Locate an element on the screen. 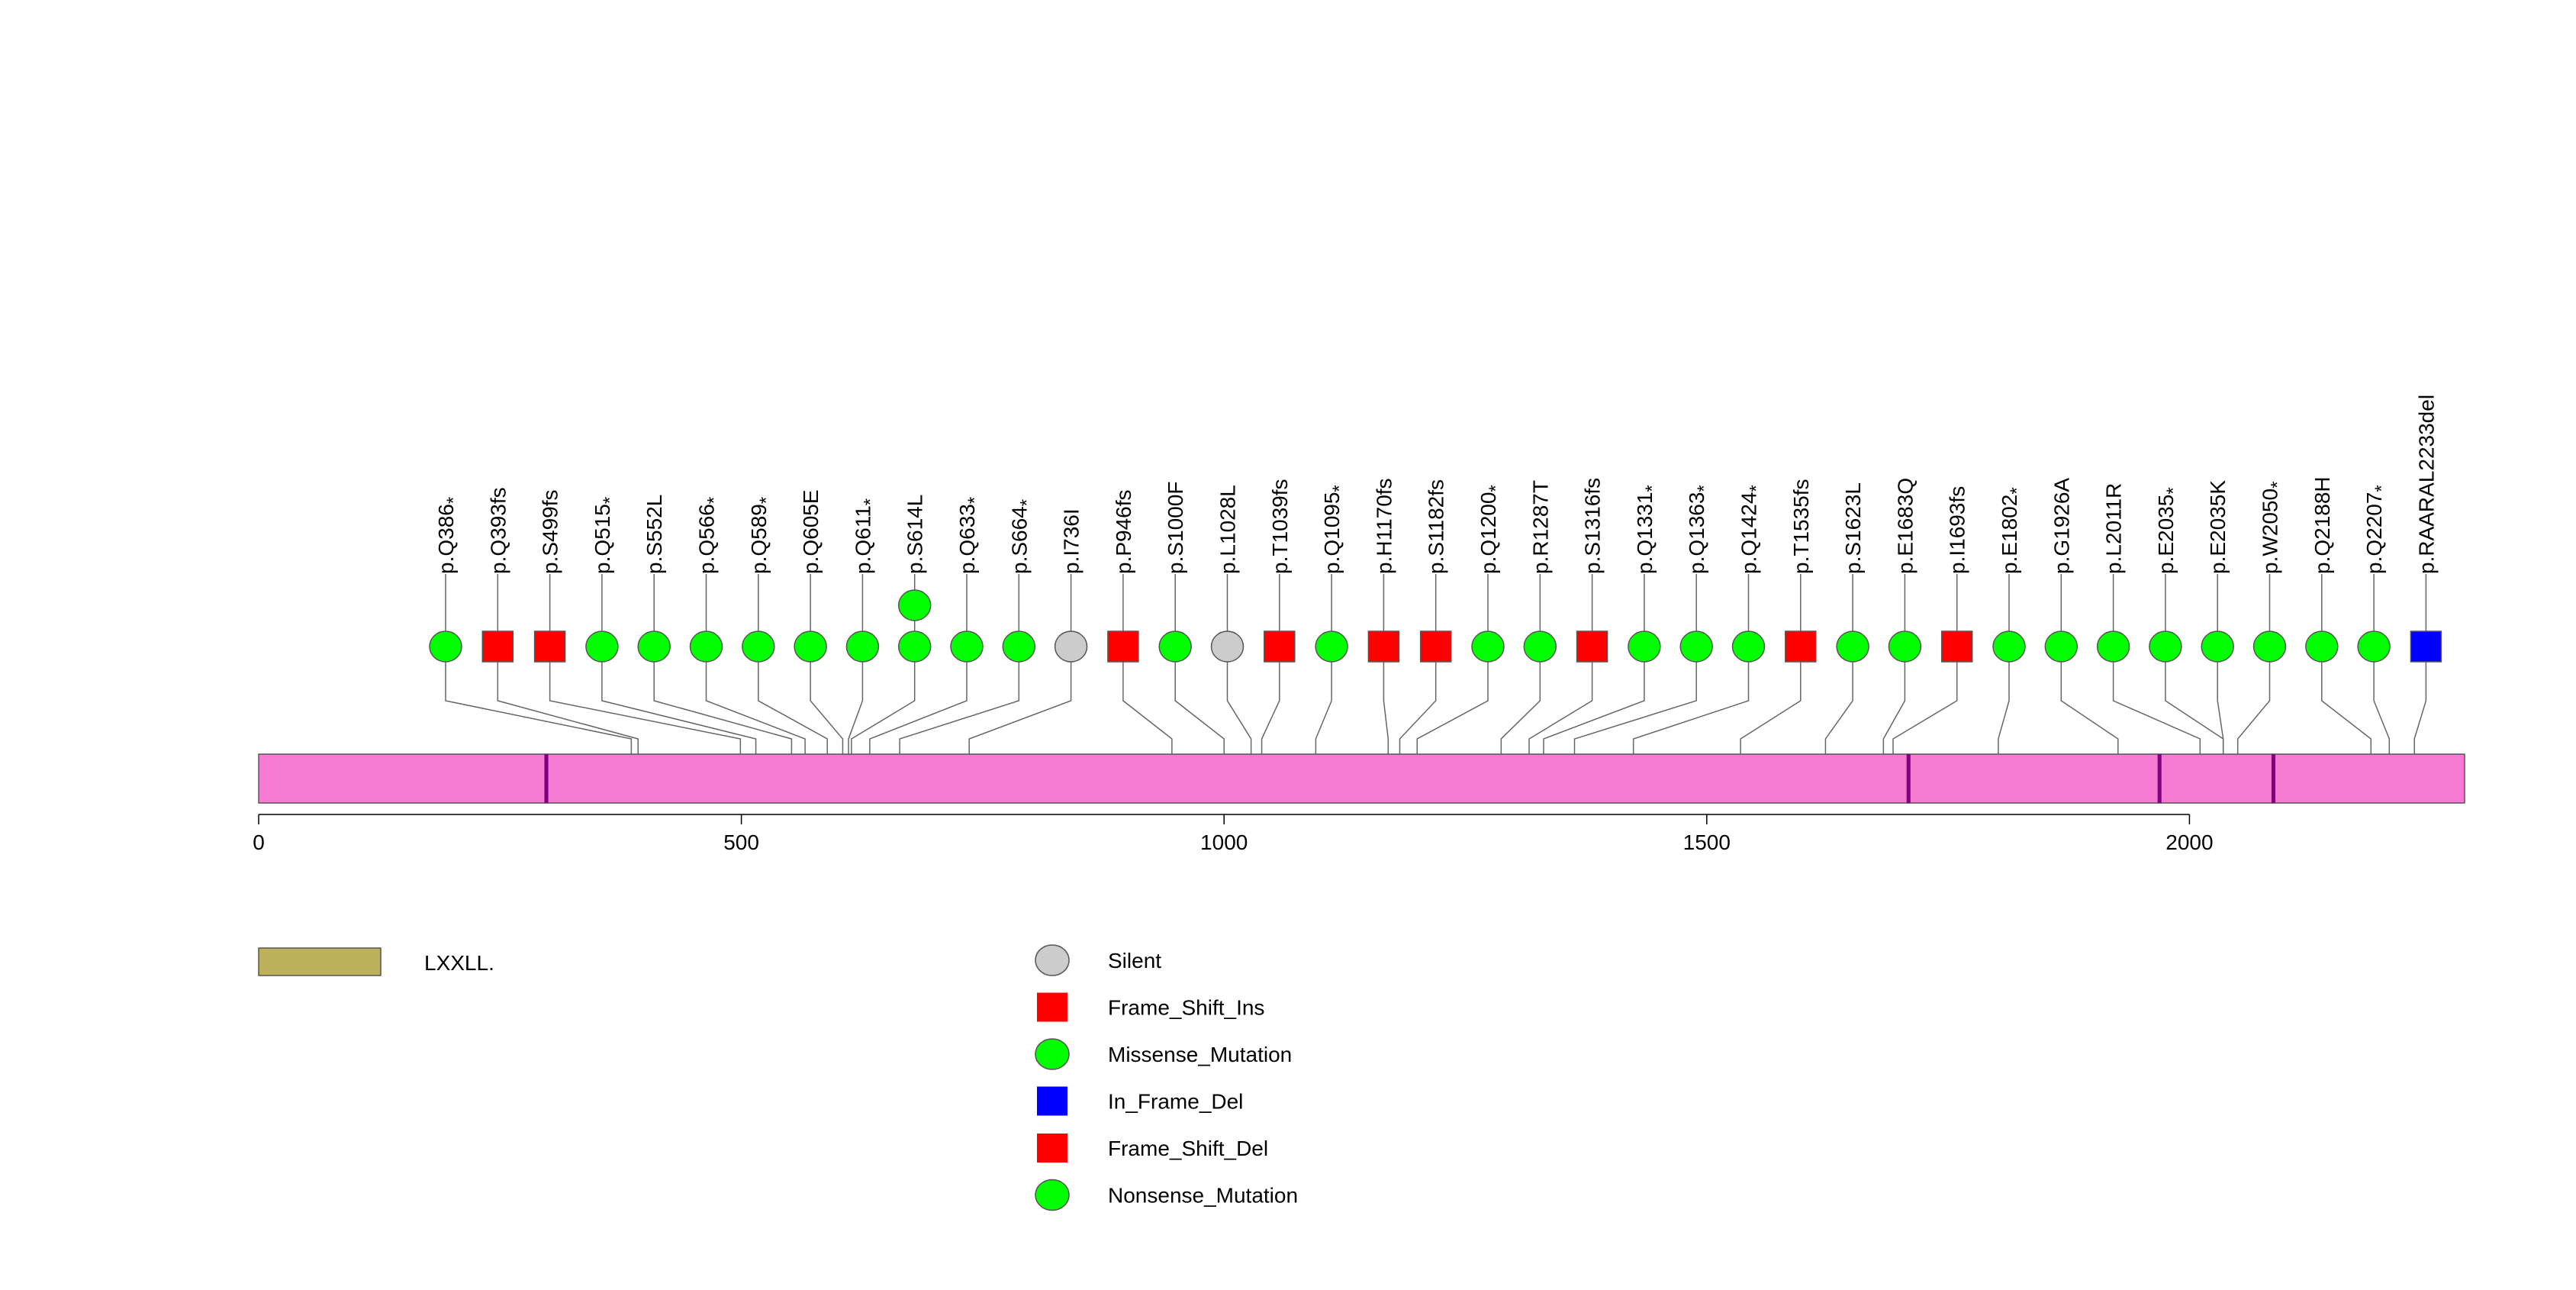 This screenshot has height=1290, width=2576. mutation-label-11: p.S664* is located at coordinates (1022, 536).